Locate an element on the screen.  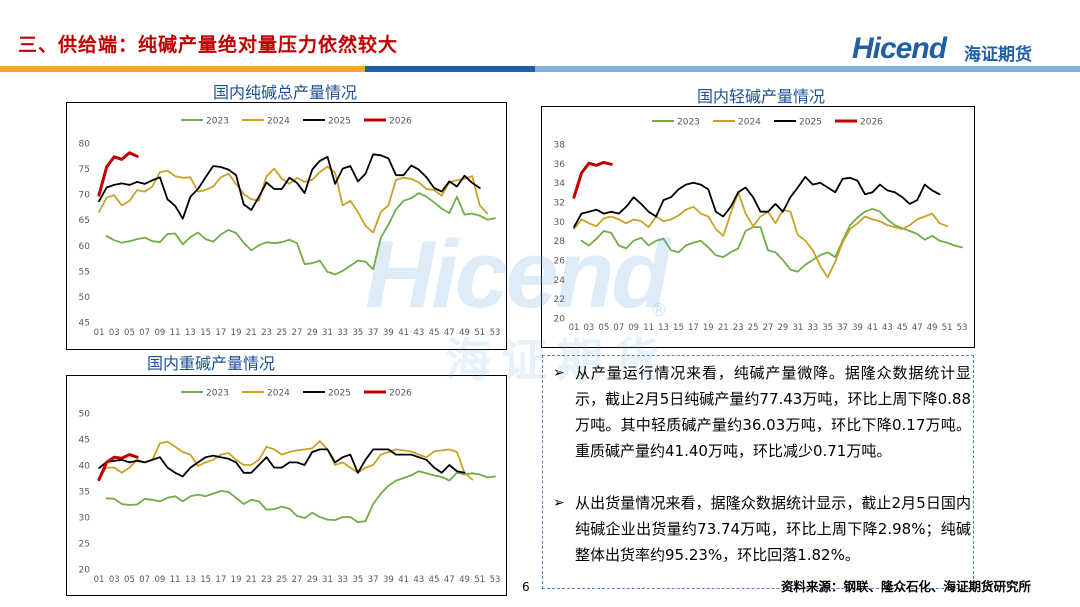
y-tick-label: 34 is located at coordinates (560, 184).